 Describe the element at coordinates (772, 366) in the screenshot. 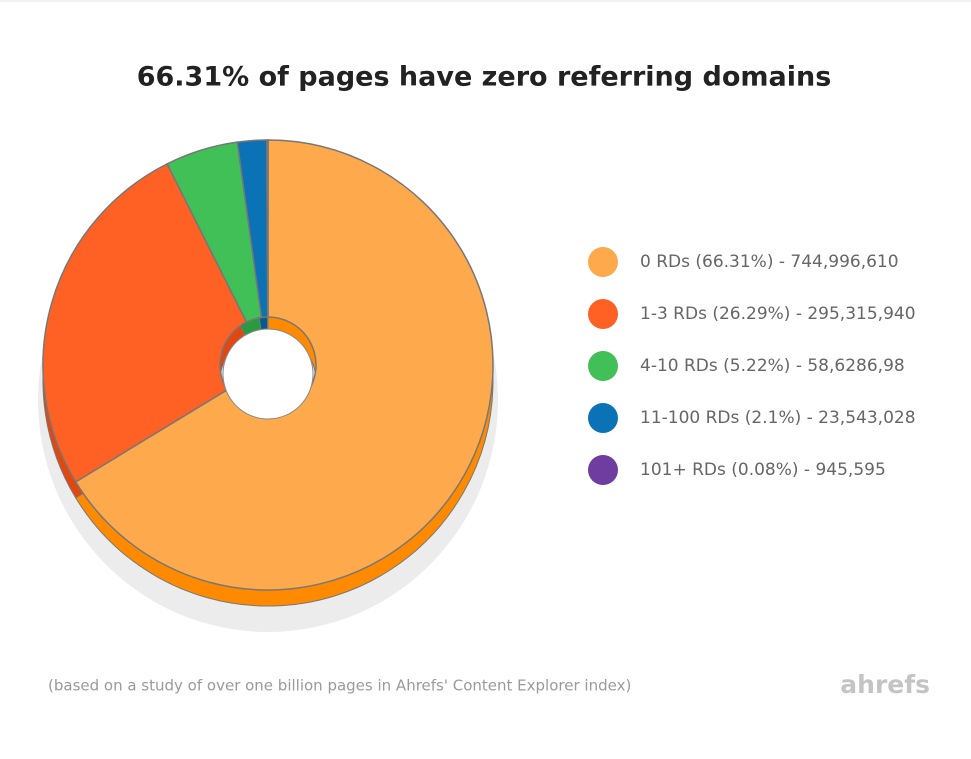

I see `legend-label: 4-10 RDs (5.22%) - 58,6286,98` at that location.